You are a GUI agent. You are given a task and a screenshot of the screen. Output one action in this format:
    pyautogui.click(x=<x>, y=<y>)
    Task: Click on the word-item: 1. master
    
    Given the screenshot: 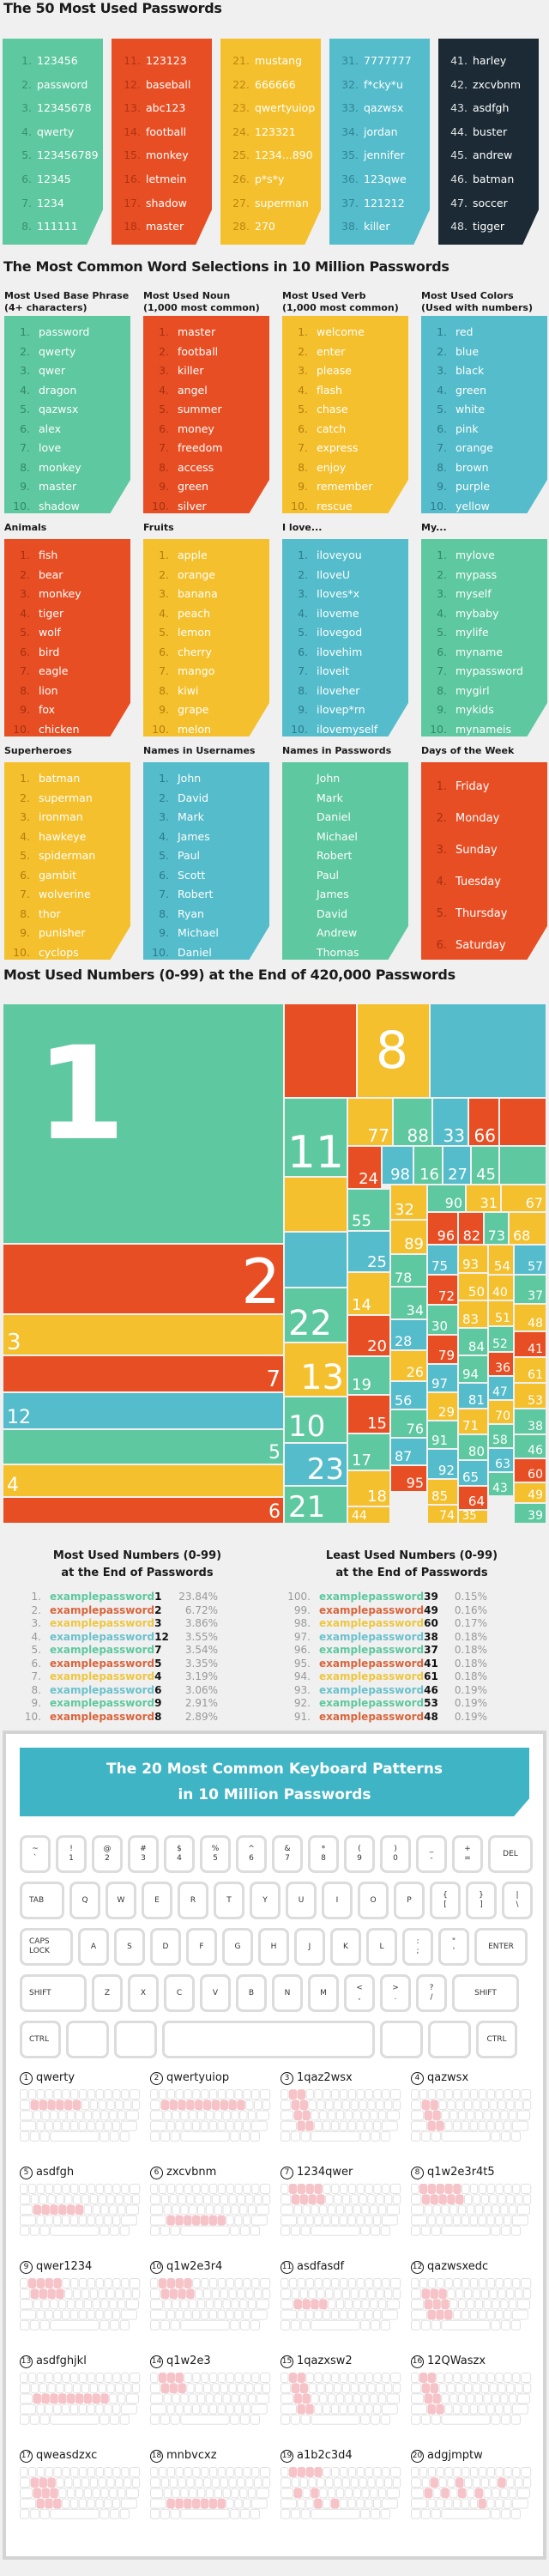 What is the action you would take?
    pyautogui.click(x=208, y=332)
    